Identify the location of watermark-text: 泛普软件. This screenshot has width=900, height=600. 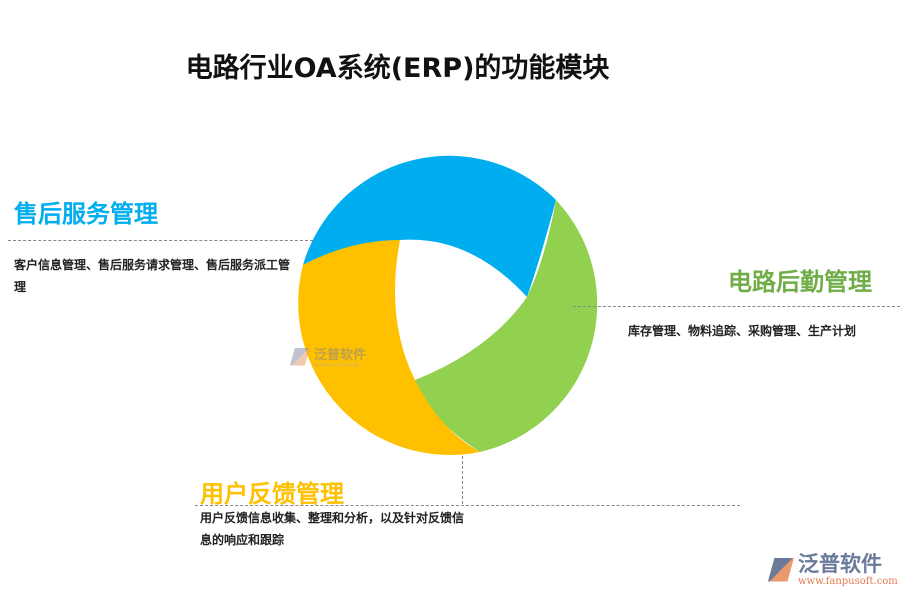
(340, 355).